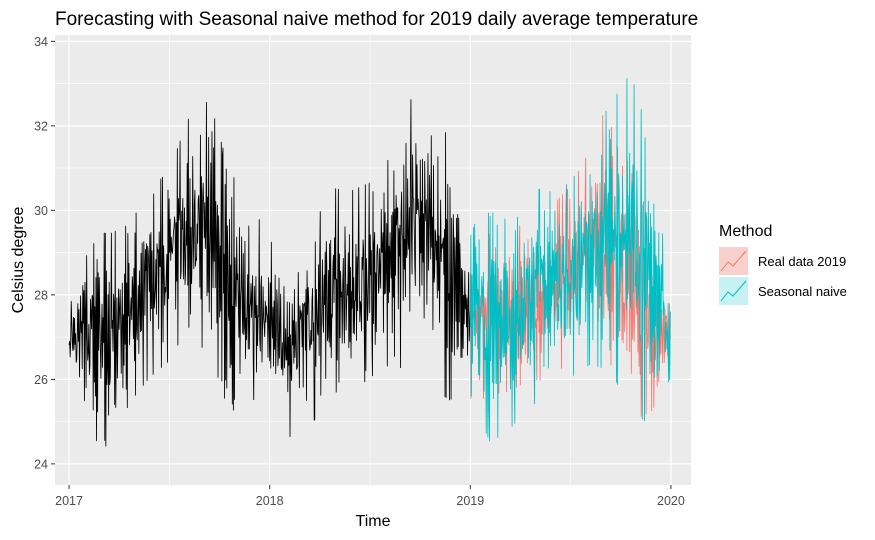 The height and width of the screenshot is (540, 875). What do you see at coordinates (671, 501) in the screenshot?
I see `x-tick-label: 2020` at bounding box center [671, 501].